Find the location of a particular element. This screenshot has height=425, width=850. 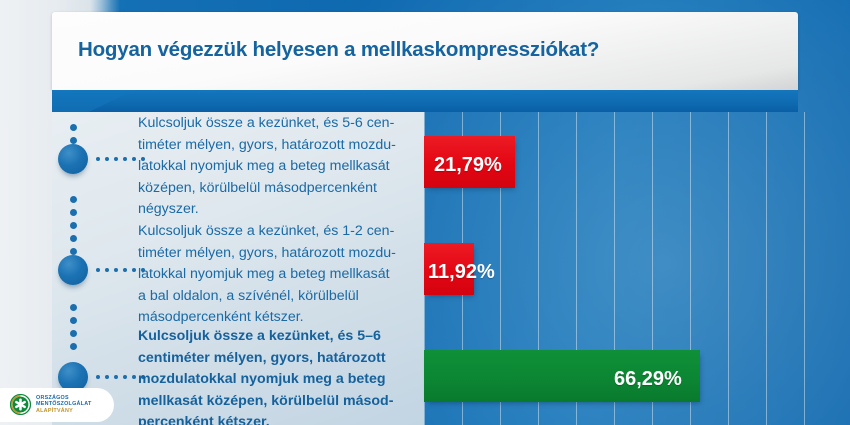

logo-line-2: MENTŐSZOLGÁLAT is located at coordinates (64, 404).